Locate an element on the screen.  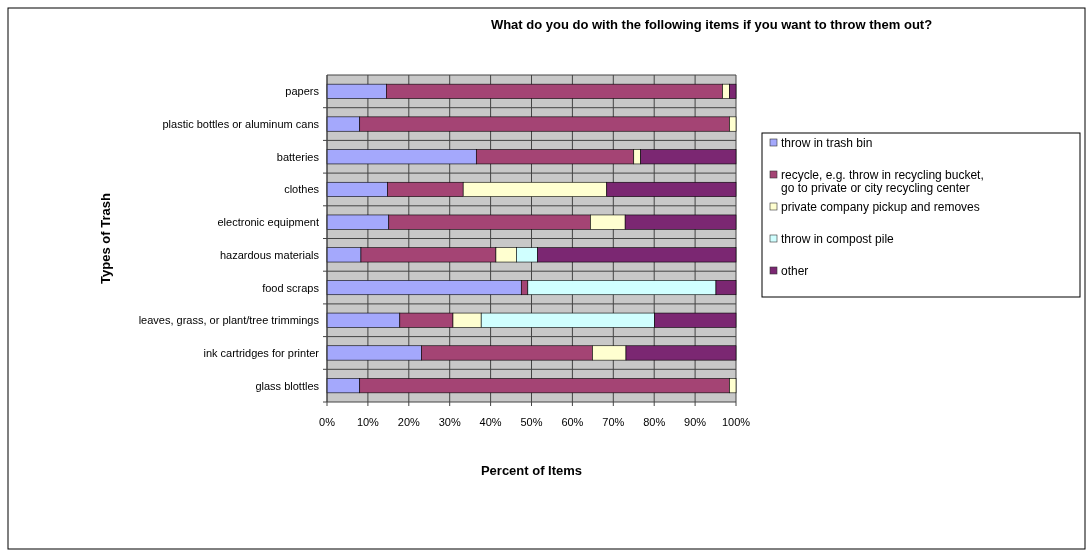
x-tick-label: 80% is located at coordinates (654, 422).